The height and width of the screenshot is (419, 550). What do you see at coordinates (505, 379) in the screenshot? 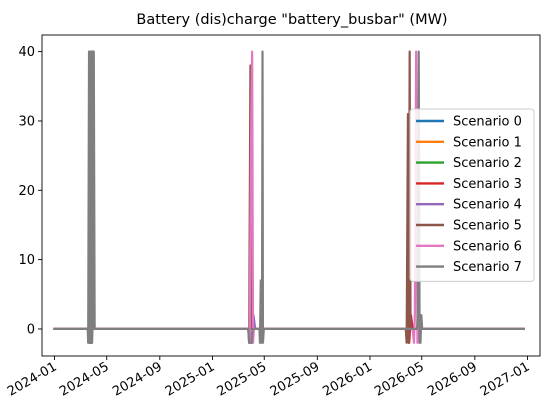
I see `x-tick-label-9: 2027-01` at bounding box center [505, 379].